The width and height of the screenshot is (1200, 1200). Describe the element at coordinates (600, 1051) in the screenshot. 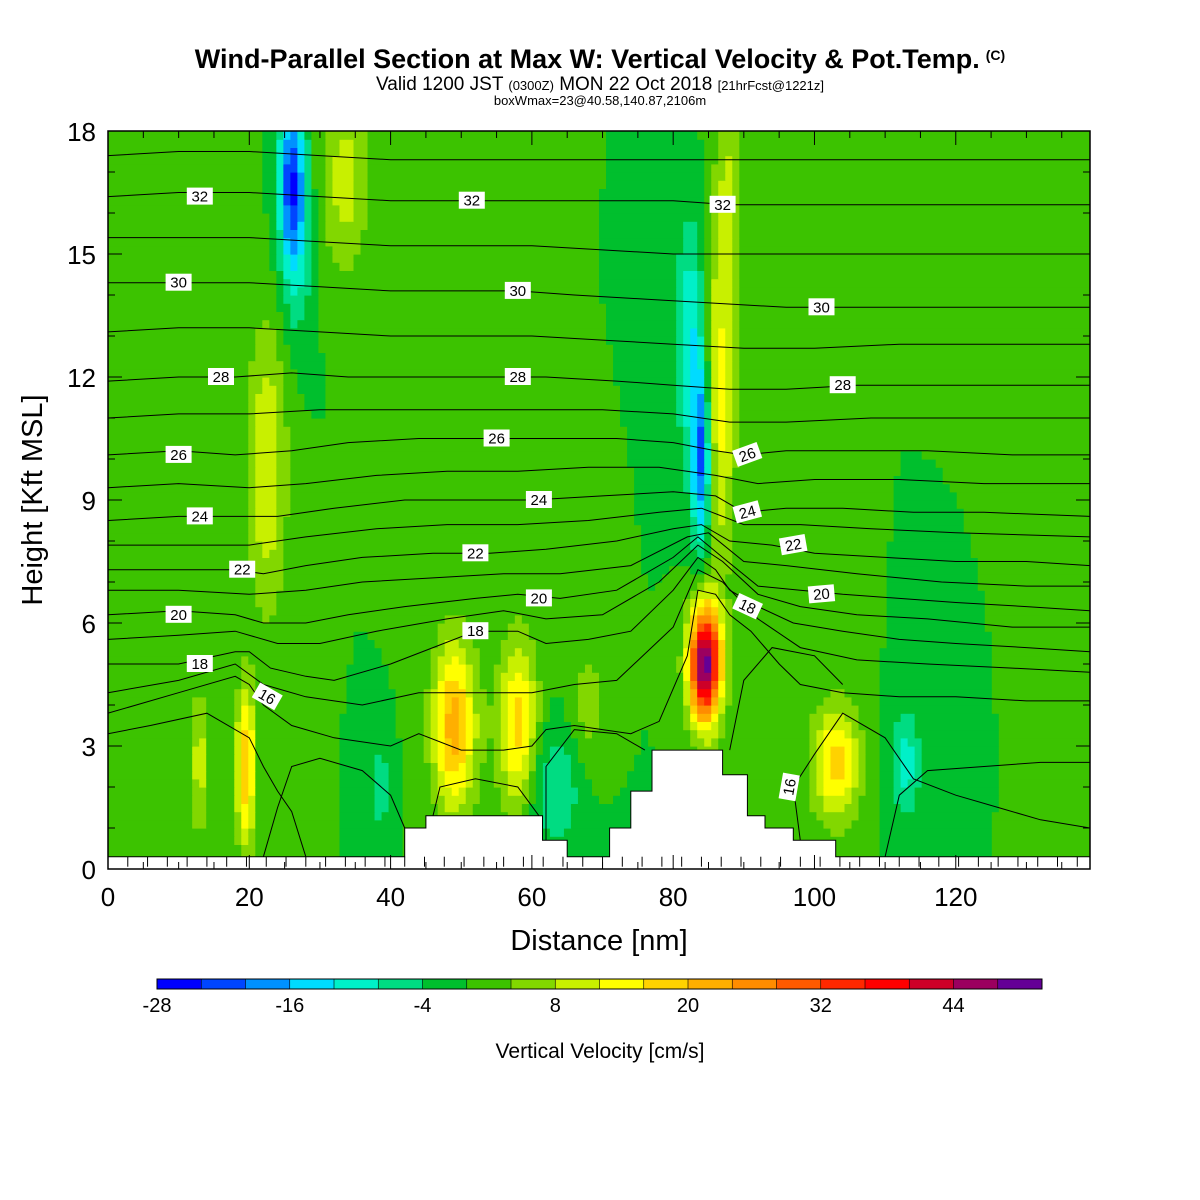

I see `colorbar-label: Vertical Velocity [cm/s]` at that location.